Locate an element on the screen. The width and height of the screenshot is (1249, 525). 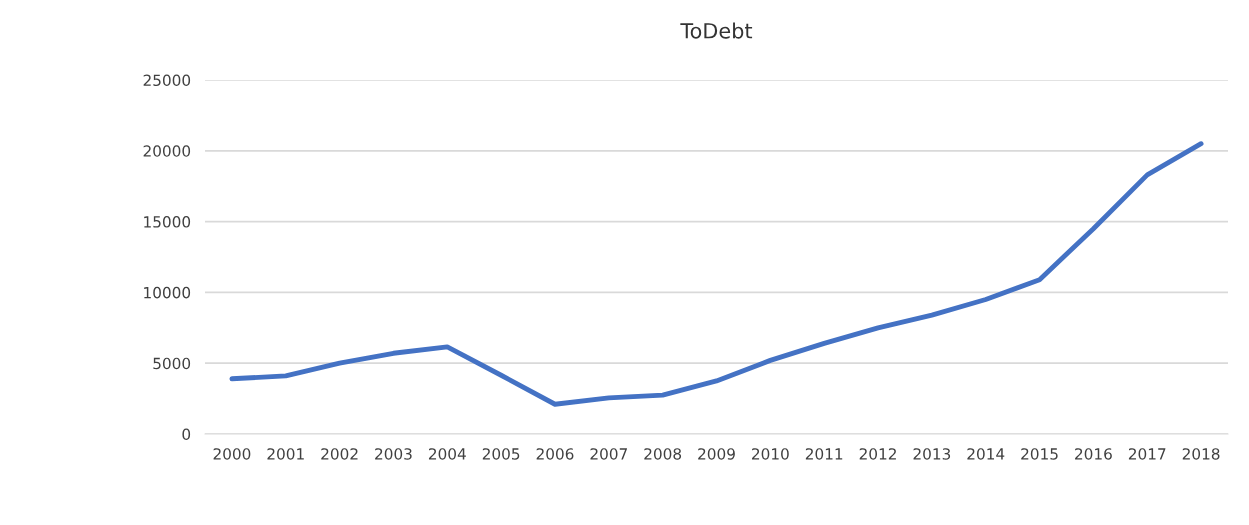
x-tick-label: 2016 is located at coordinates (1093, 454).